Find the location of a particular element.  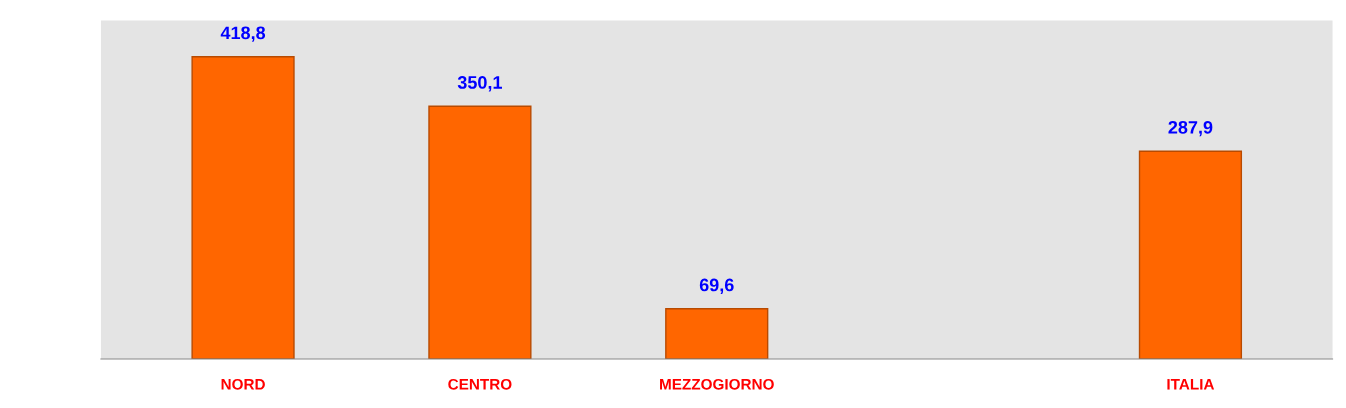

data-label: 69,6 is located at coordinates (716, 286).